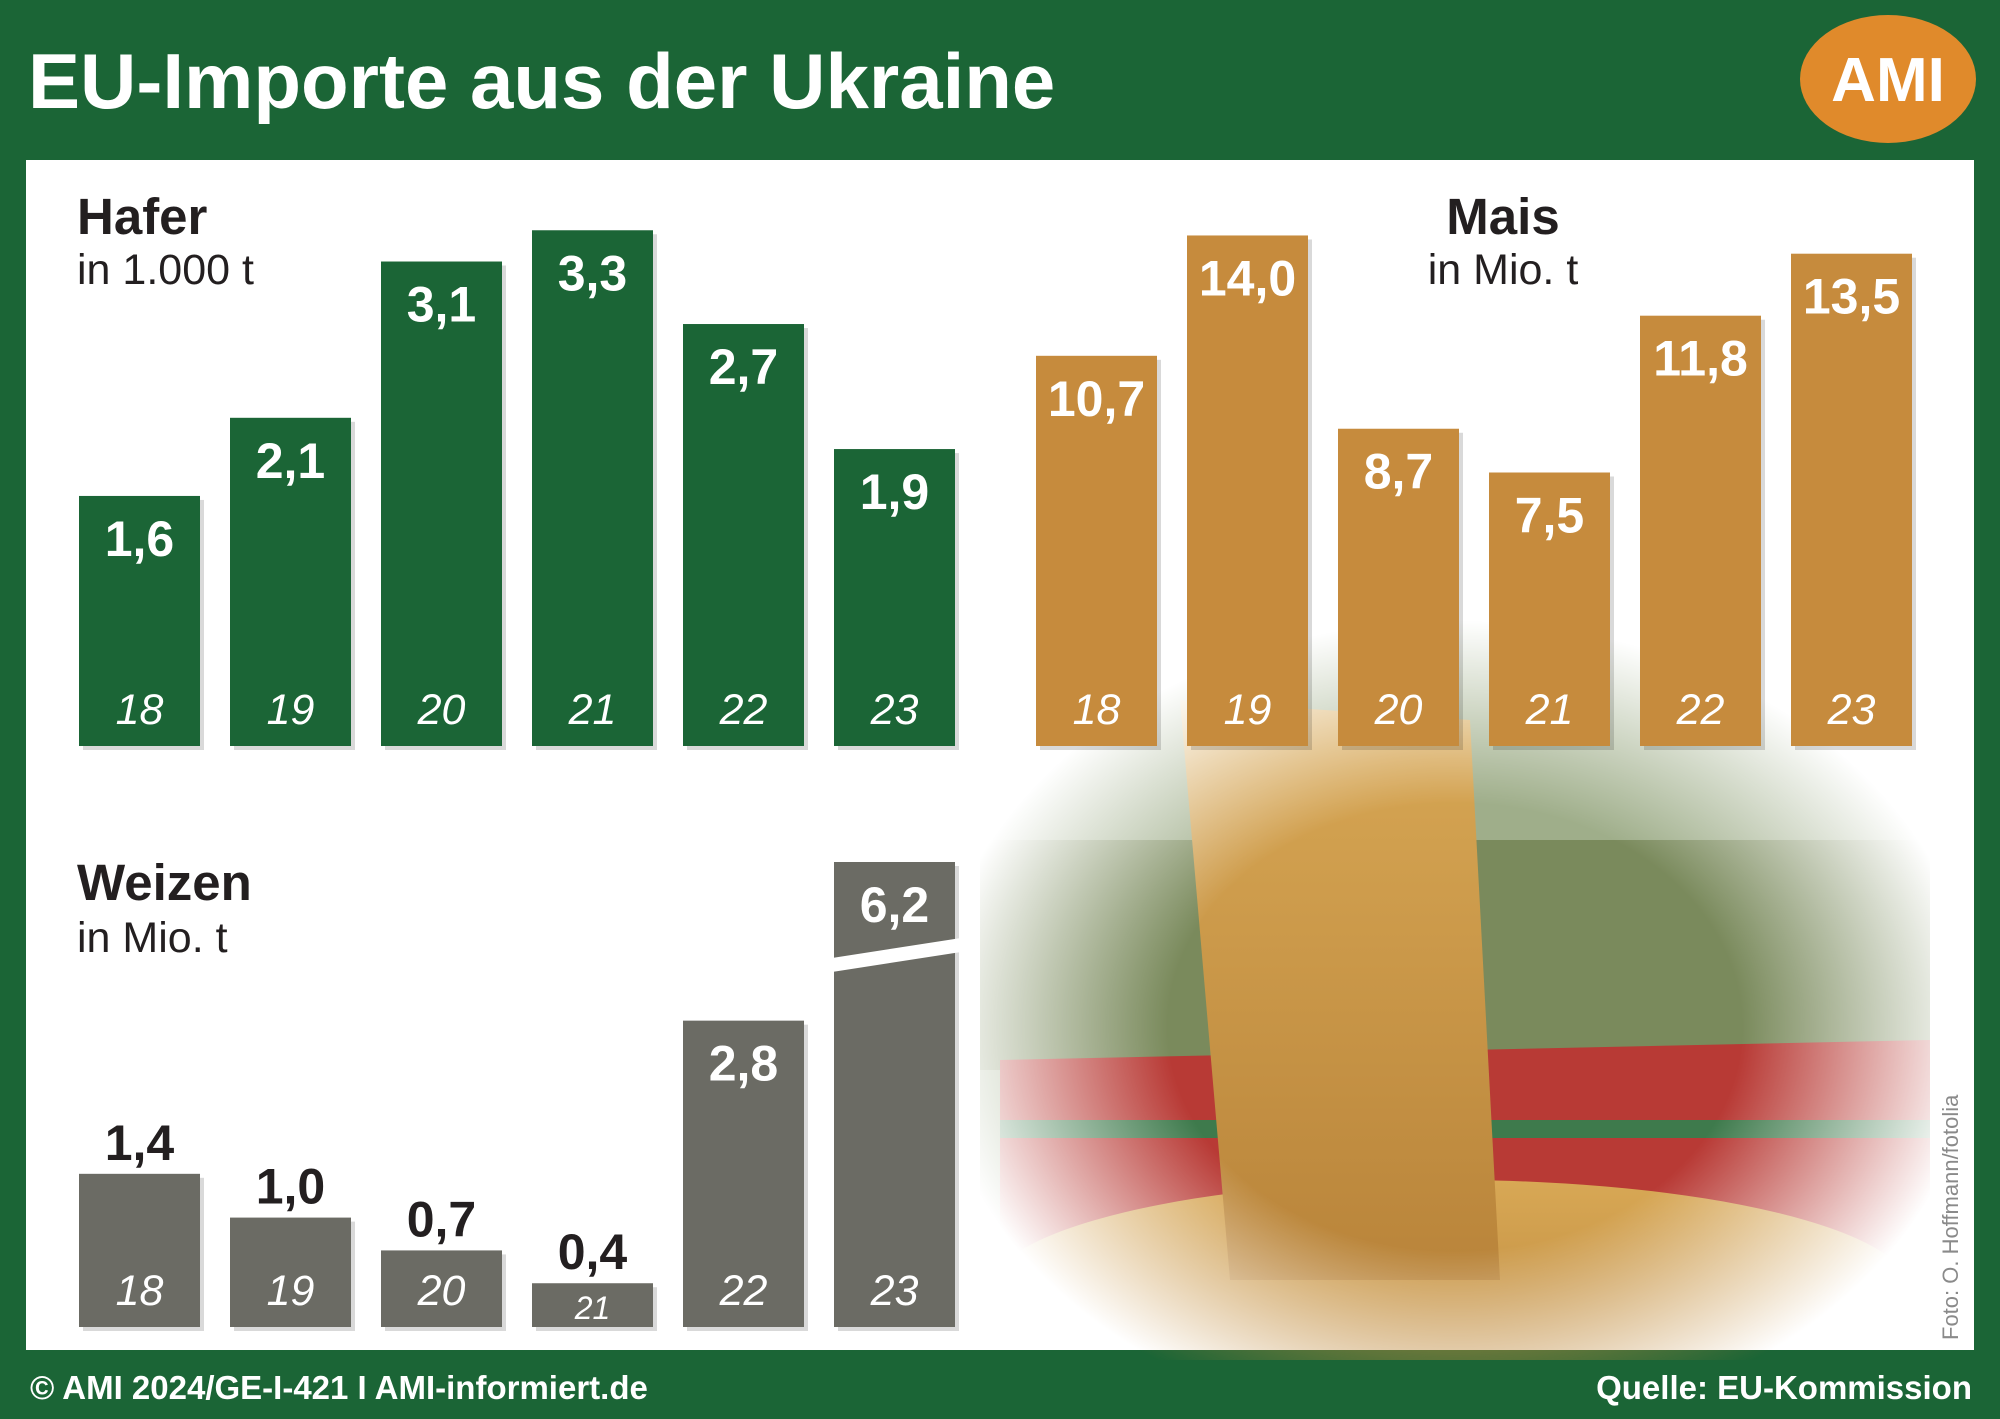 This screenshot has width=2000, height=1419. Describe the element at coordinates (1950, 1217) in the screenshot. I see `photo-credit: Foto: O. Hoffmann/fotolia` at that location.